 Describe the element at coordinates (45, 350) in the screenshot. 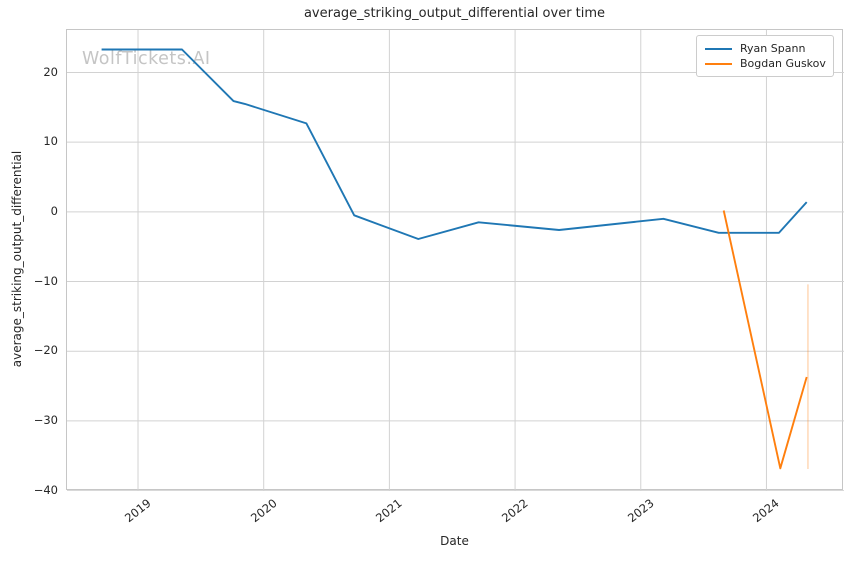

I see `y-tick-label: −20` at that location.